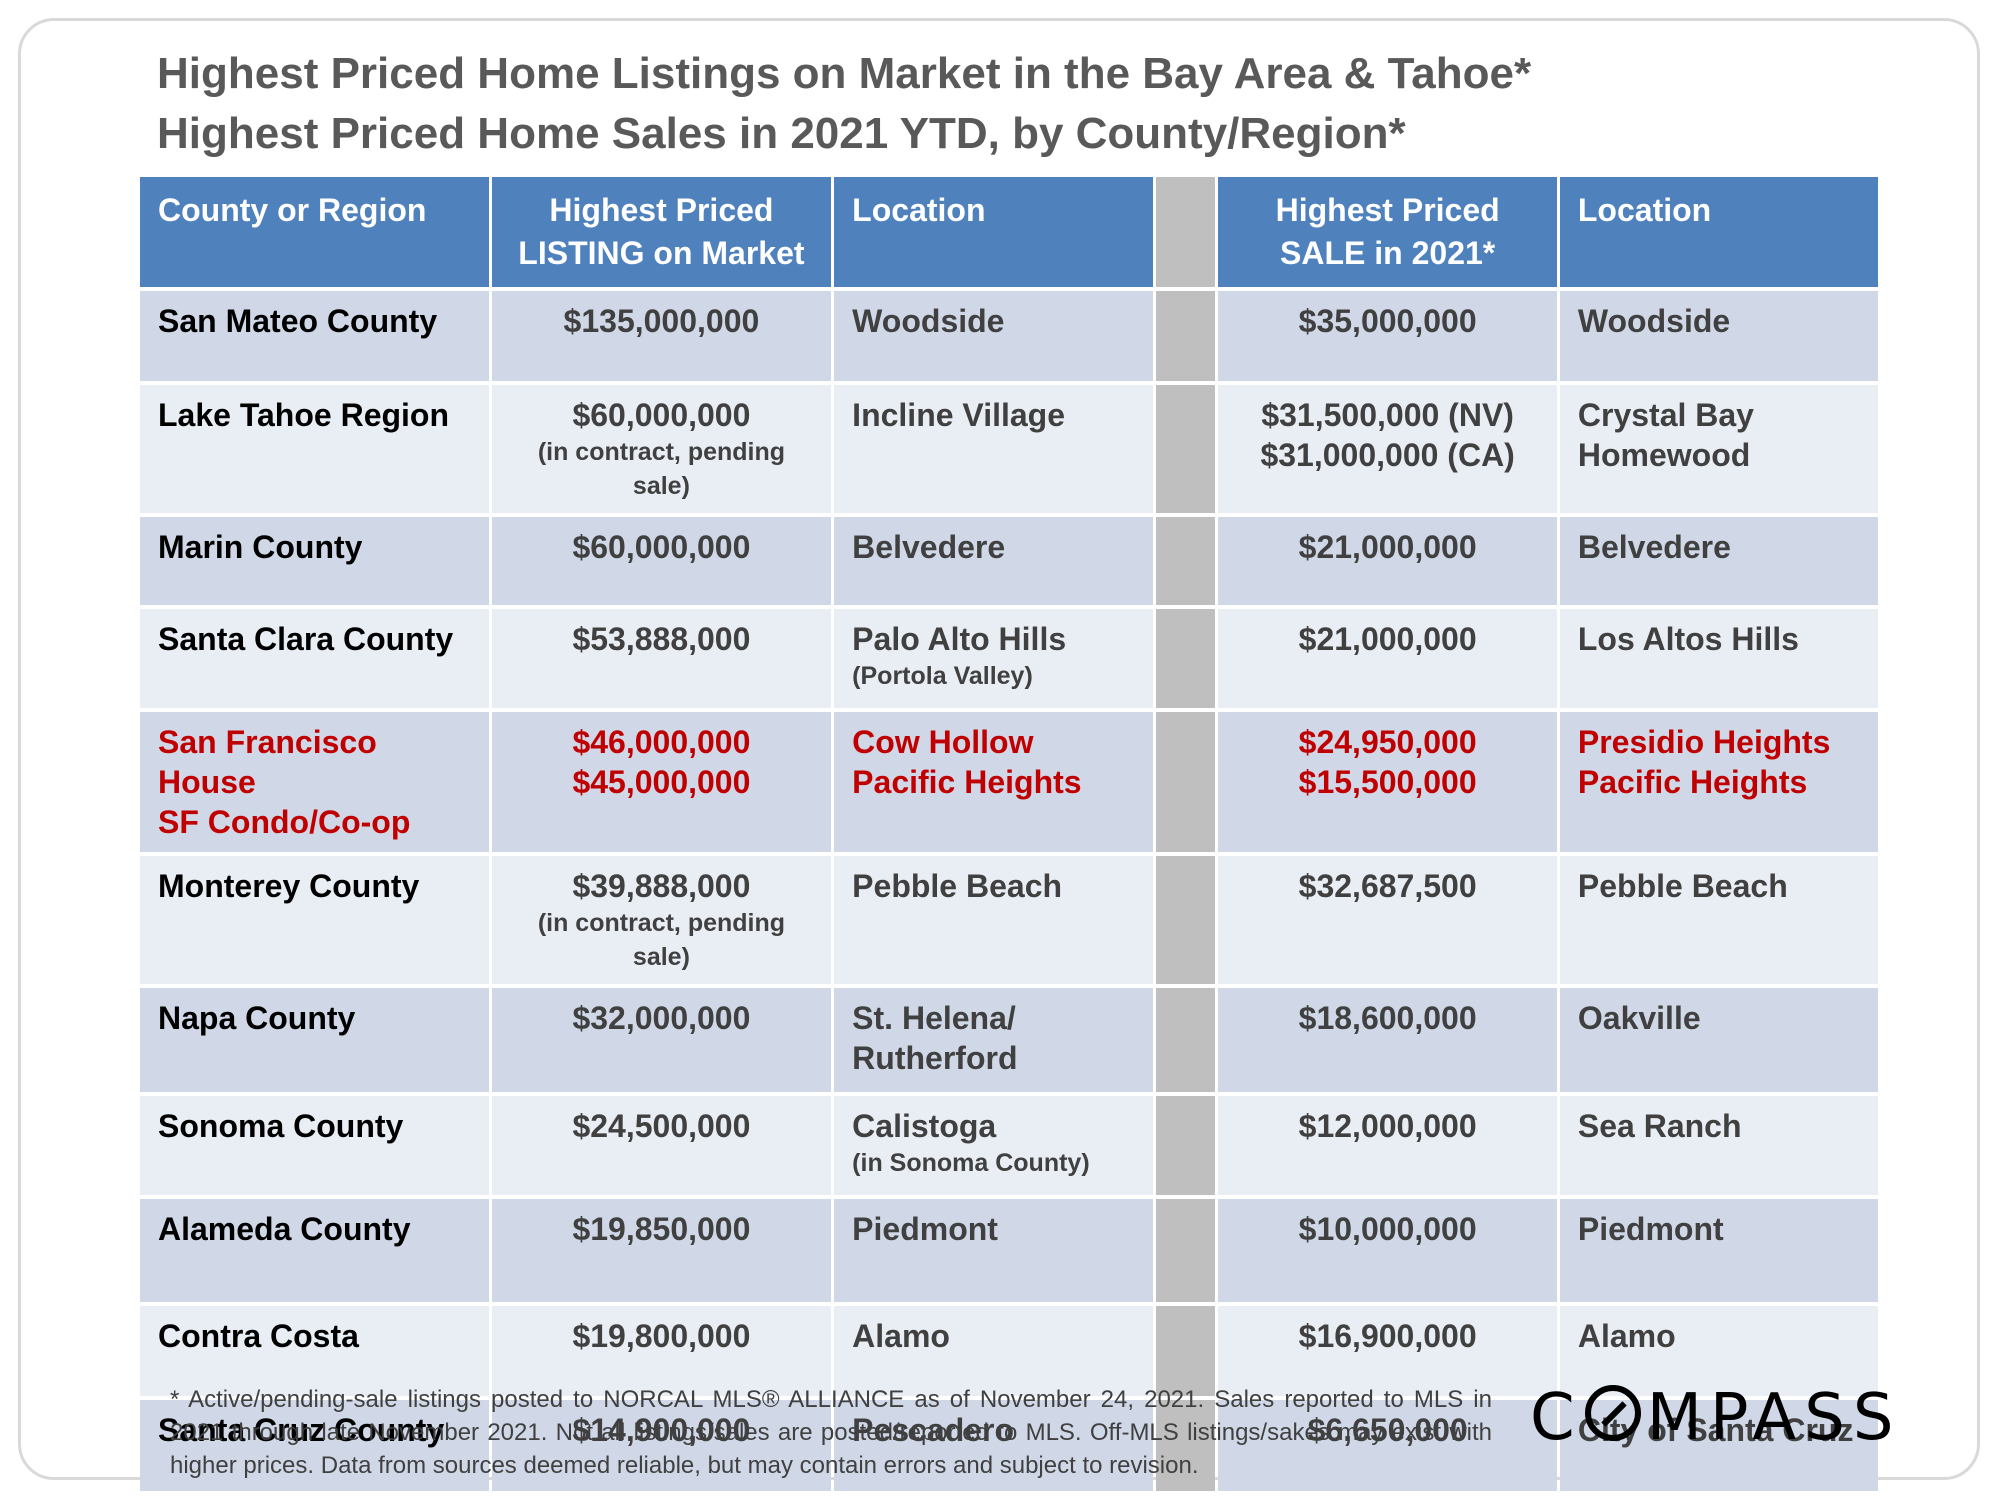  Describe the element at coordinates (1186, 232) in the screenshot. I see `header-divider` at that location.